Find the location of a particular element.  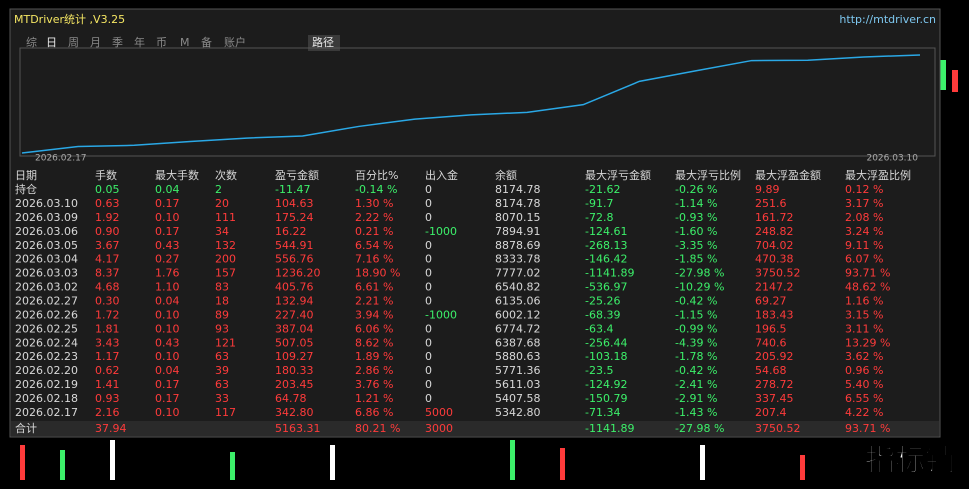

table-cell: -1141.89 is located at coordinates (609, 273).